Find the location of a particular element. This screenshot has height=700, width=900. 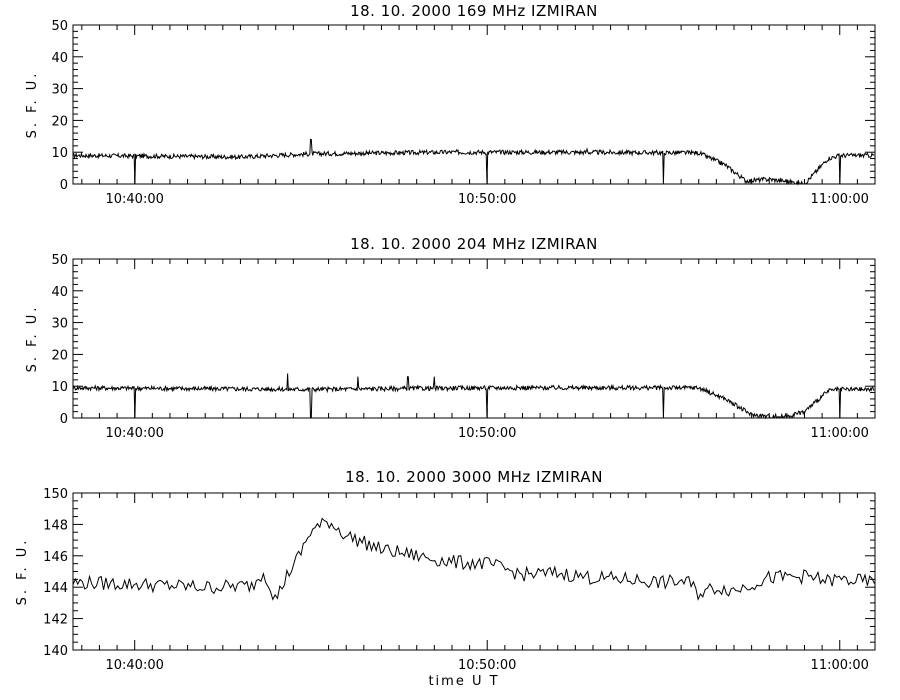

y-tick-label: 142 is located at coordinates (55, 620).